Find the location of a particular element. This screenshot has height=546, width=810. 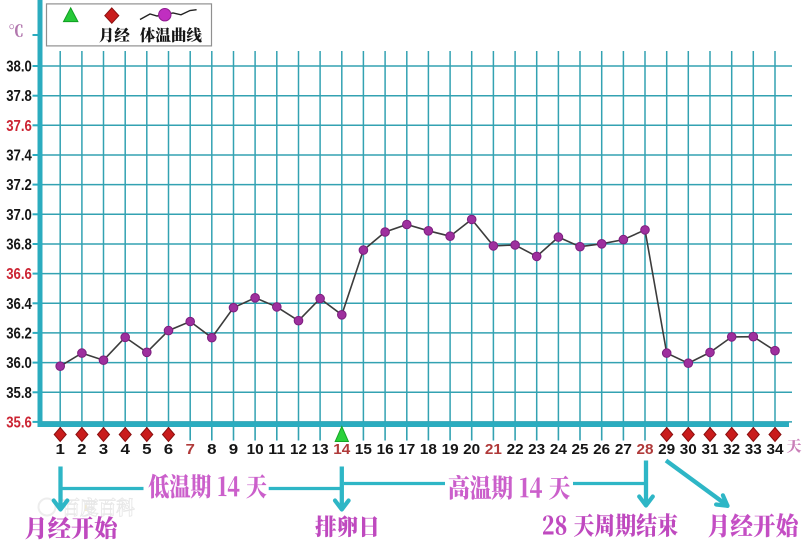

svg-text: 36.6 is located at coordinates (19, 274).